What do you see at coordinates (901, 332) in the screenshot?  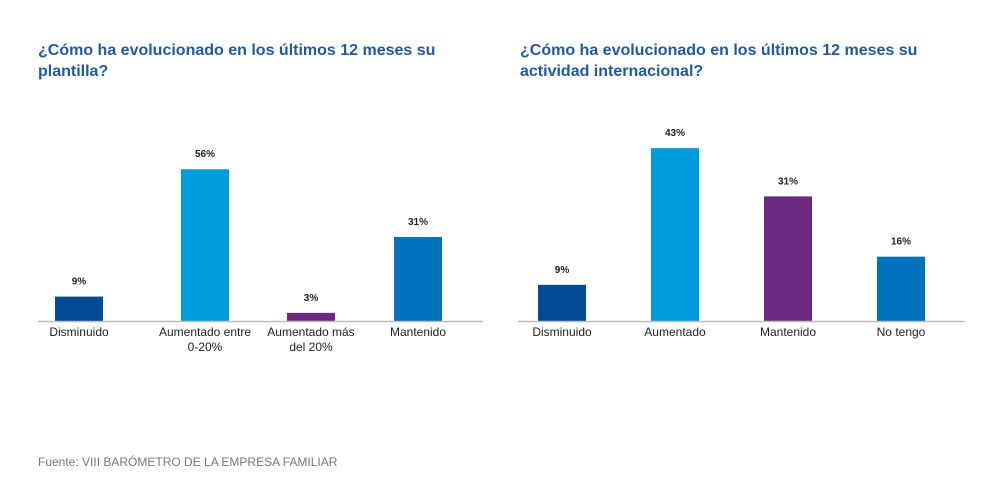 I see `category-label: No tengo` at bounding box center [901, 332].